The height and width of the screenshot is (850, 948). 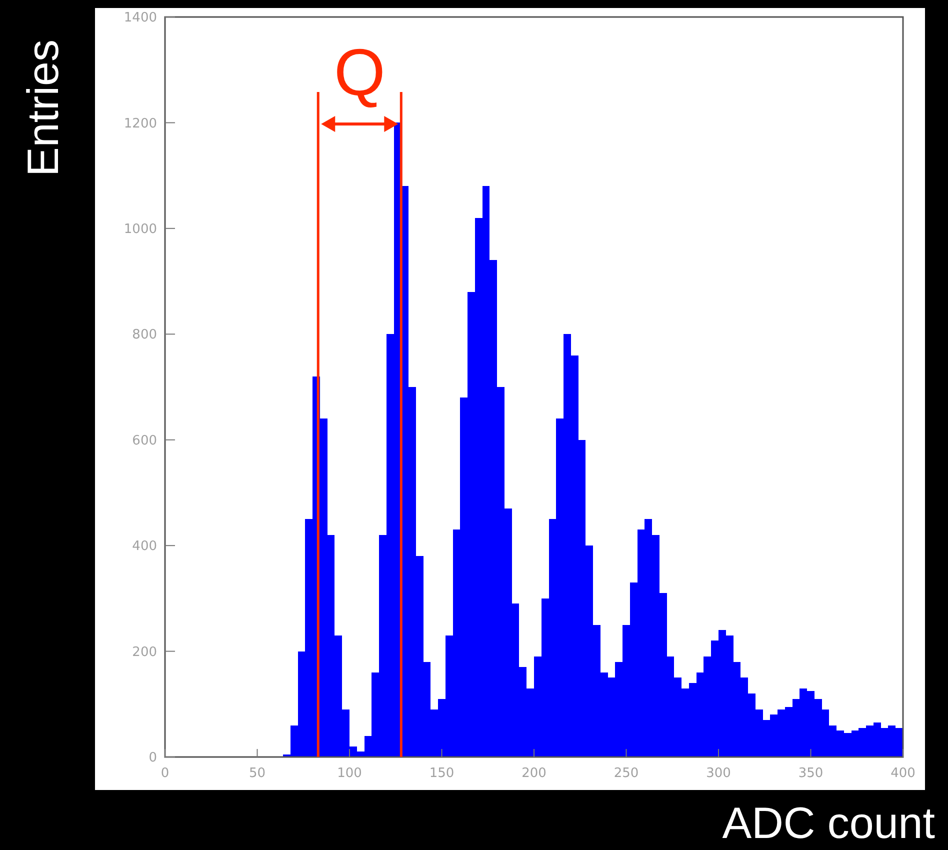 What do you see at coordinates (144, 335) in the screenshot?
I see `y-tick-label: 800` at bounding box center [144, 335].